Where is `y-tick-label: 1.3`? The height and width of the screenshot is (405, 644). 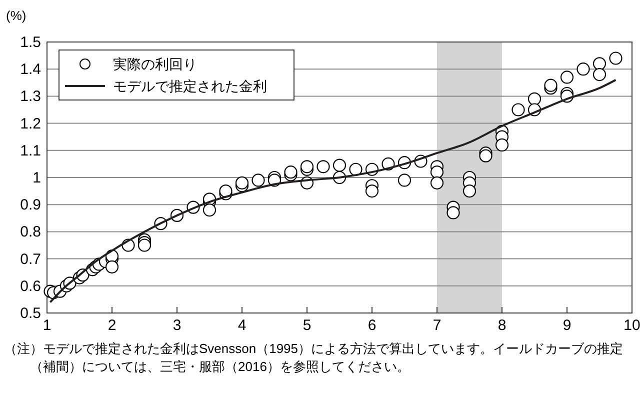
y-tick-label: 1.3 is located at coordinates (30, 97).